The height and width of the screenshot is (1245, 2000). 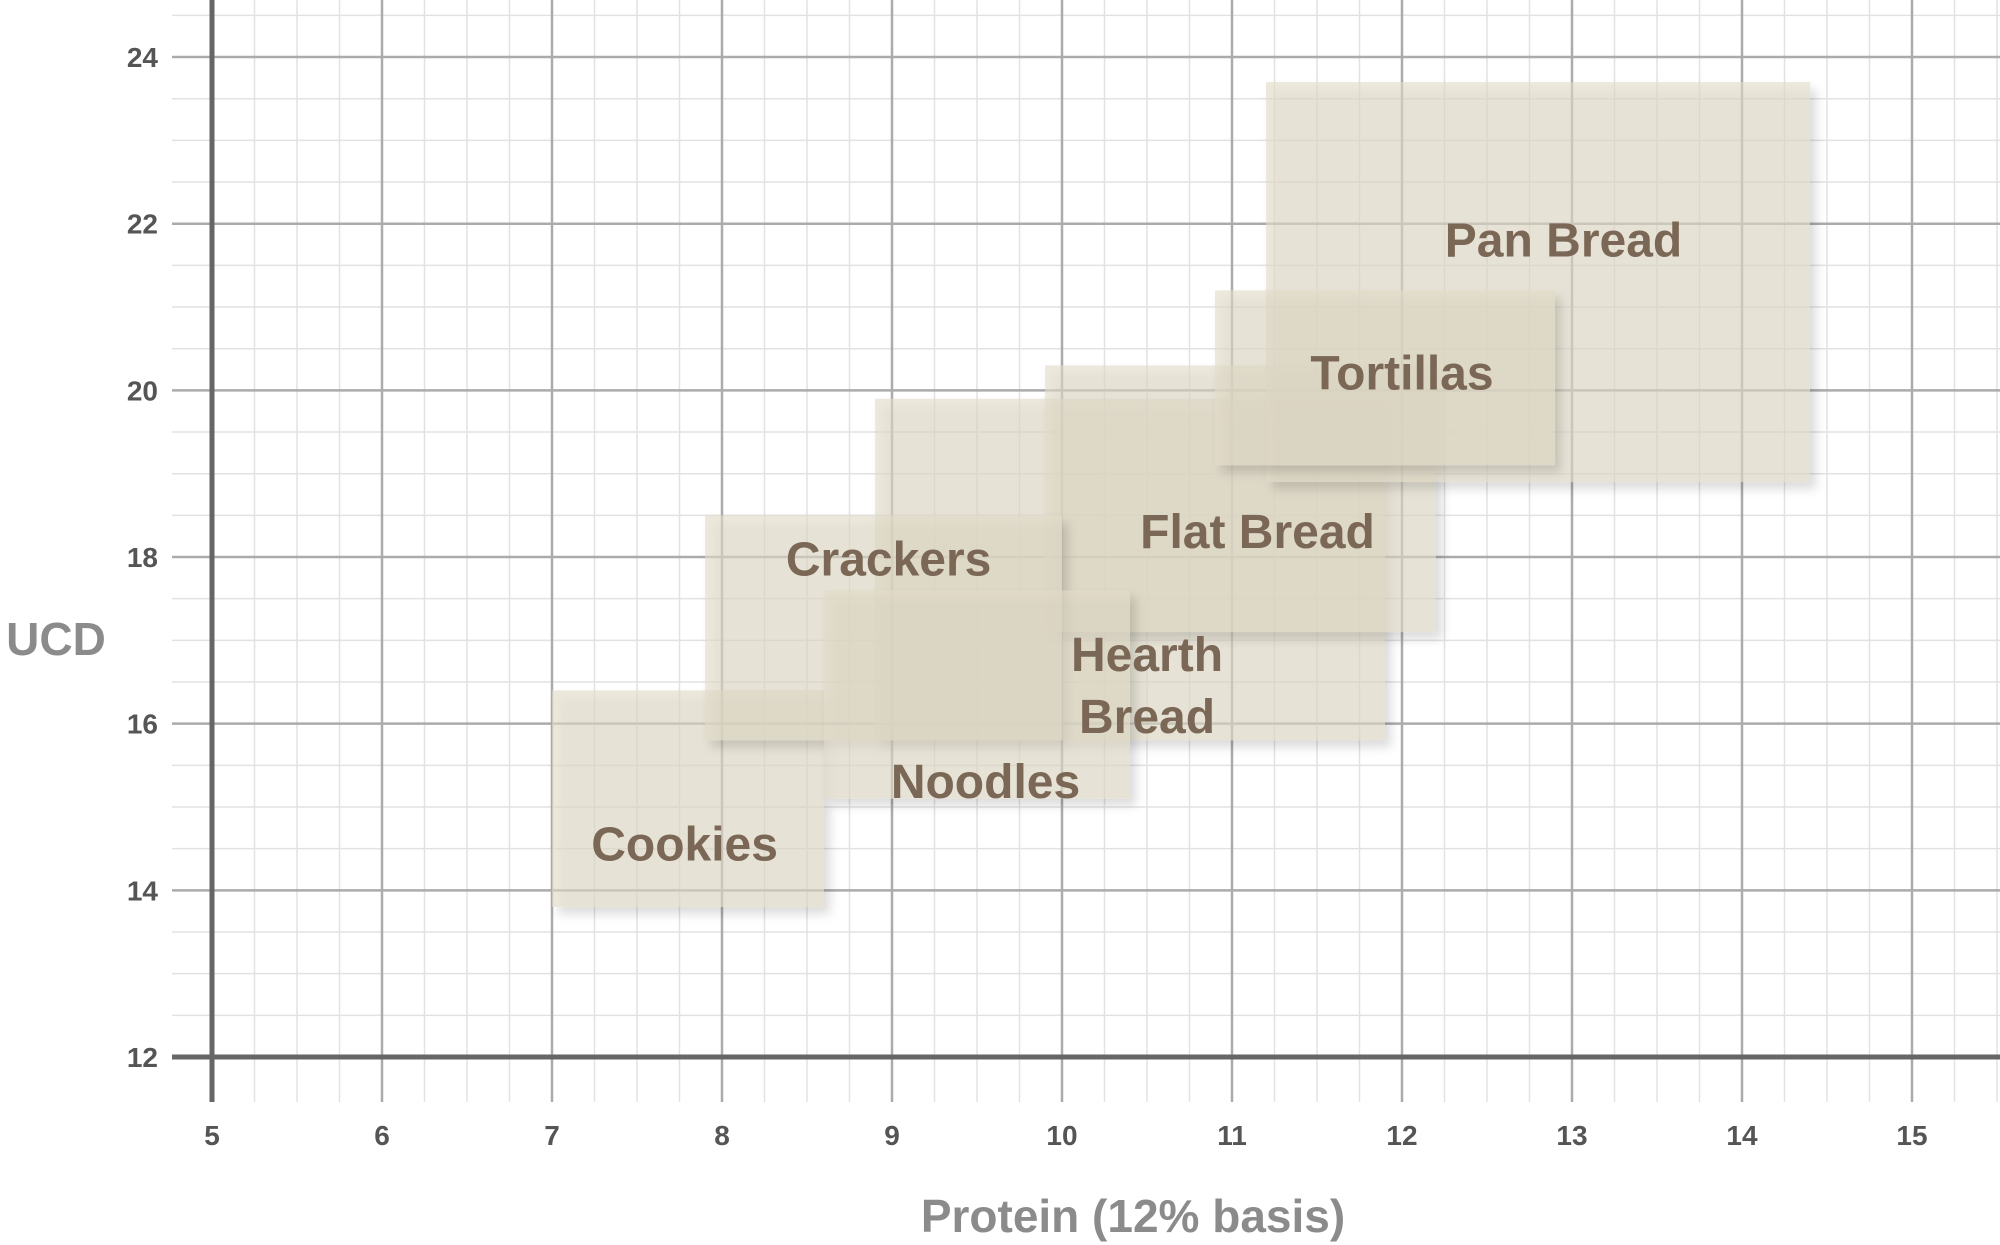 What do you see at coordinates (142, 724) in the screenshot?
I see `y-tick-label: 16` at bounding box center [142, 724].